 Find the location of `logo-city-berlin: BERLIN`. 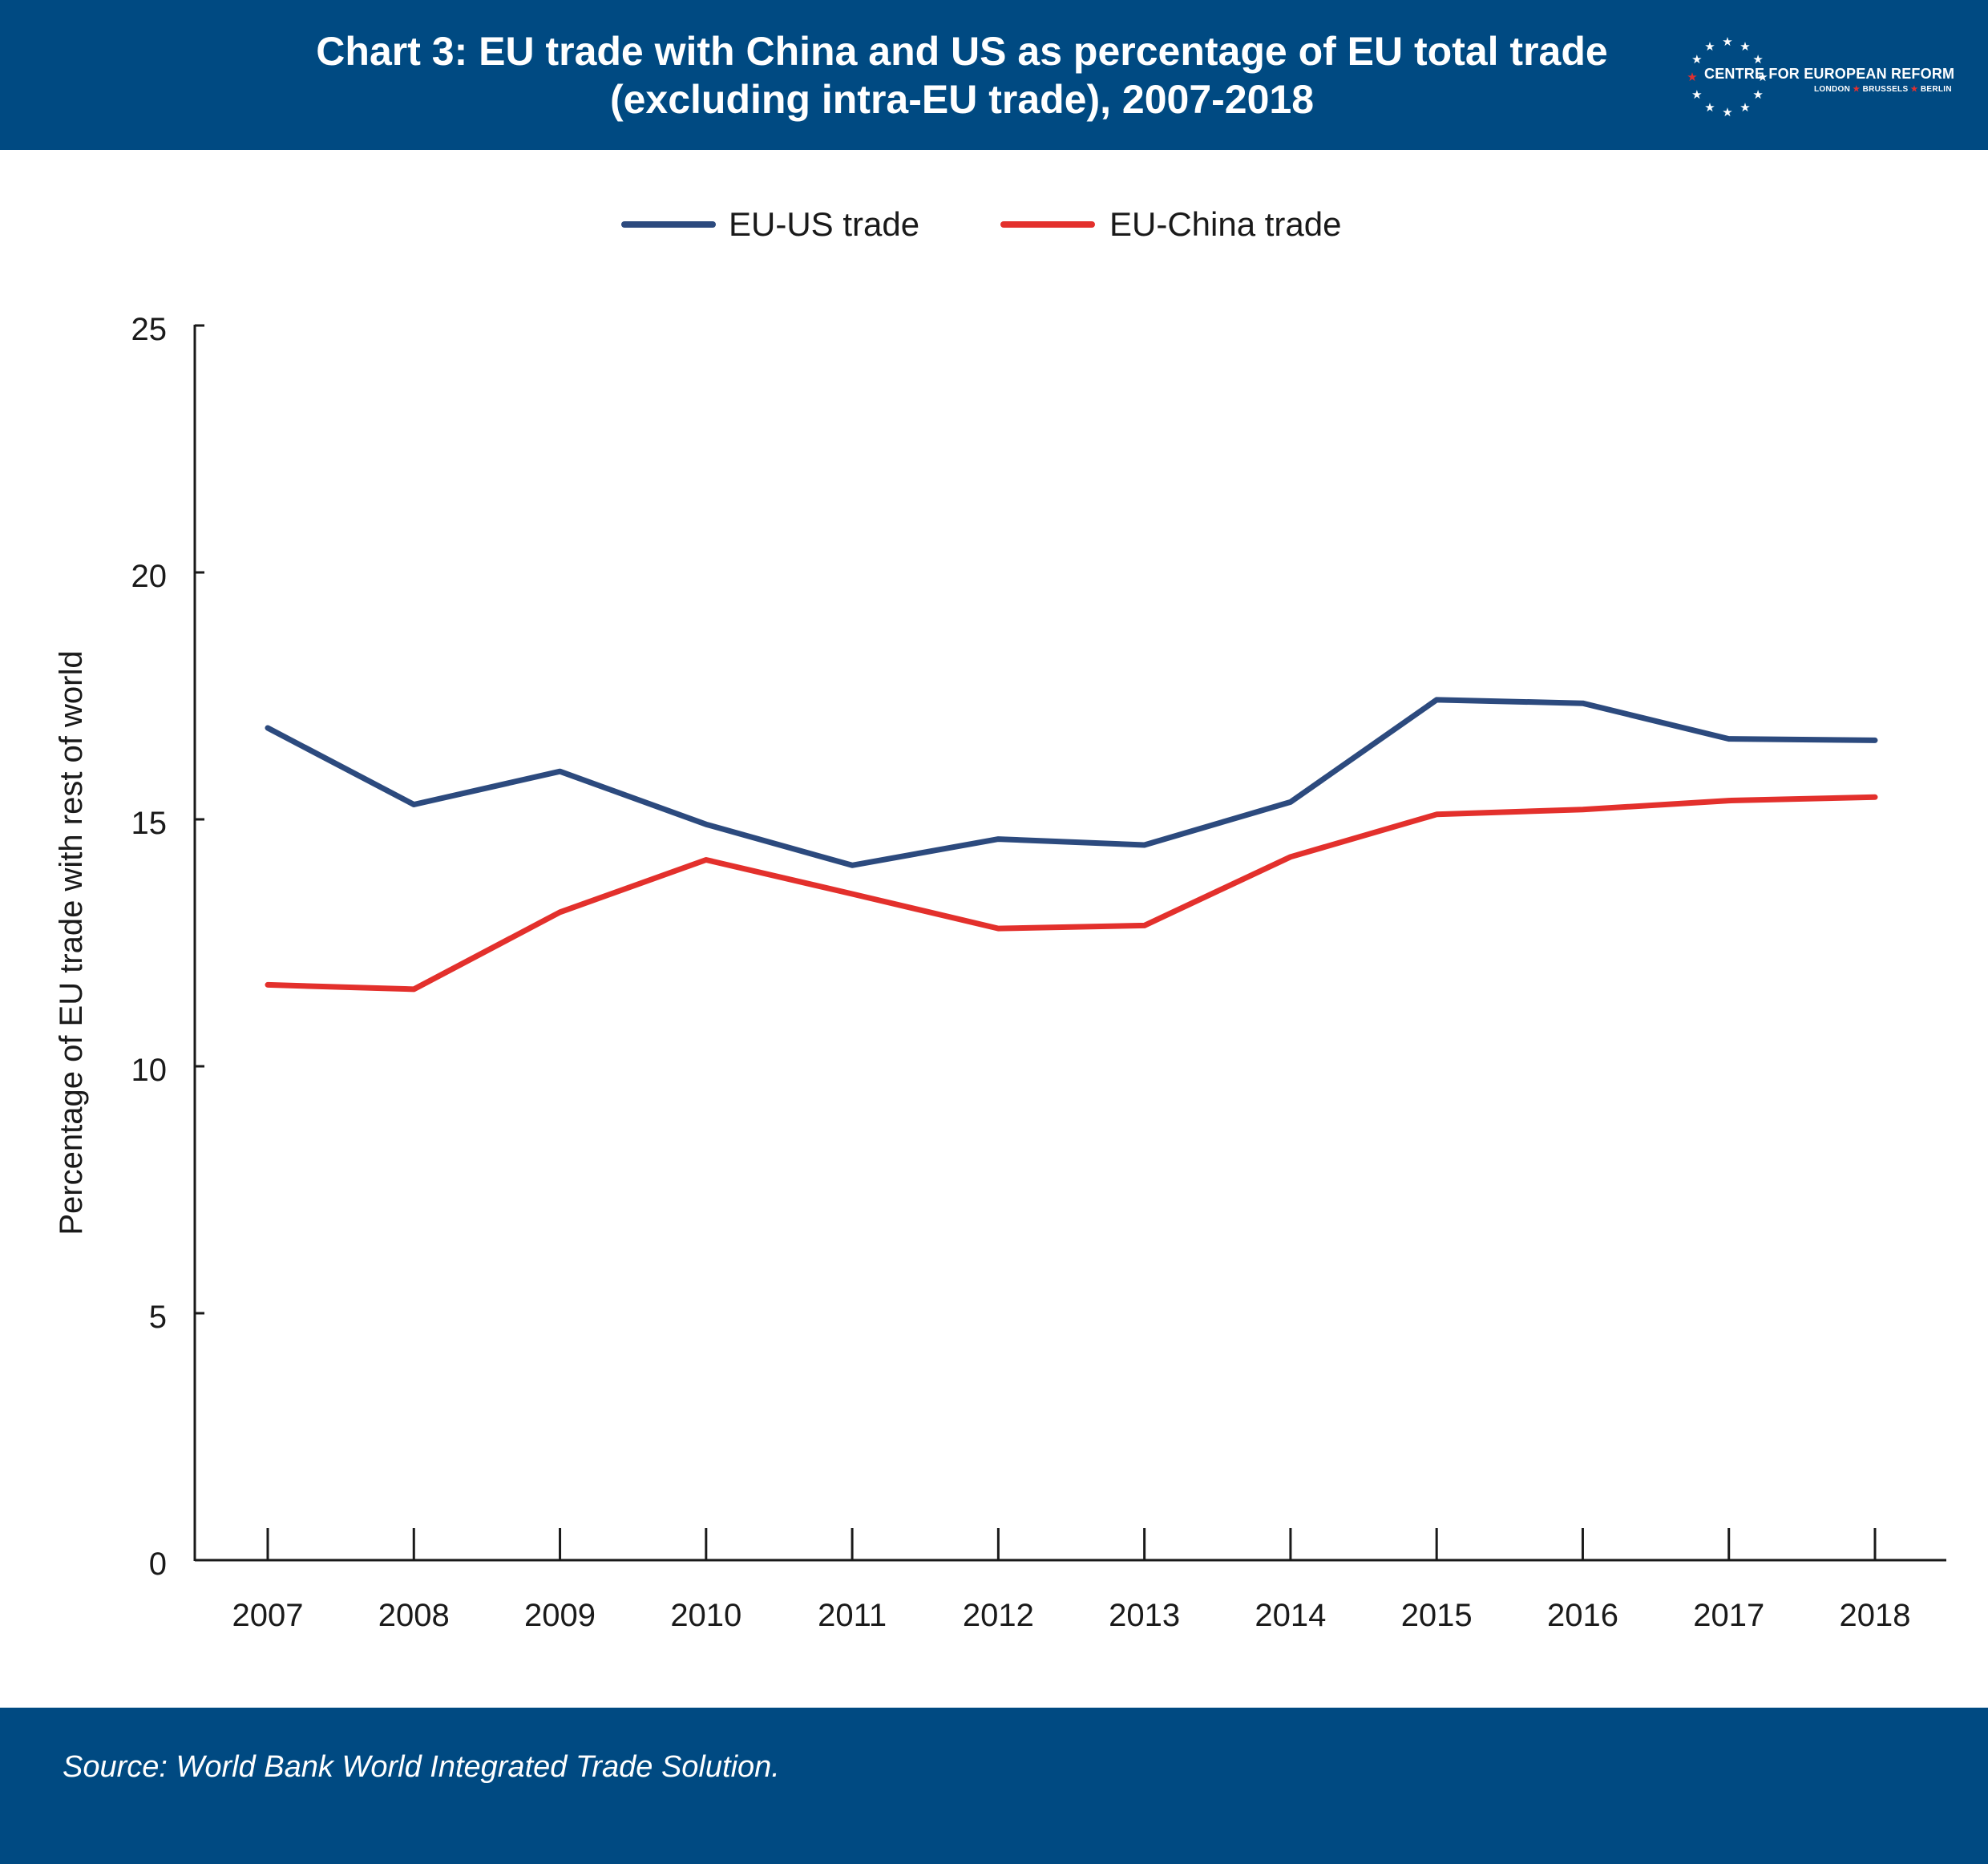

logo-city-berlin: BERLIN is located at coordinates (1936, 89).